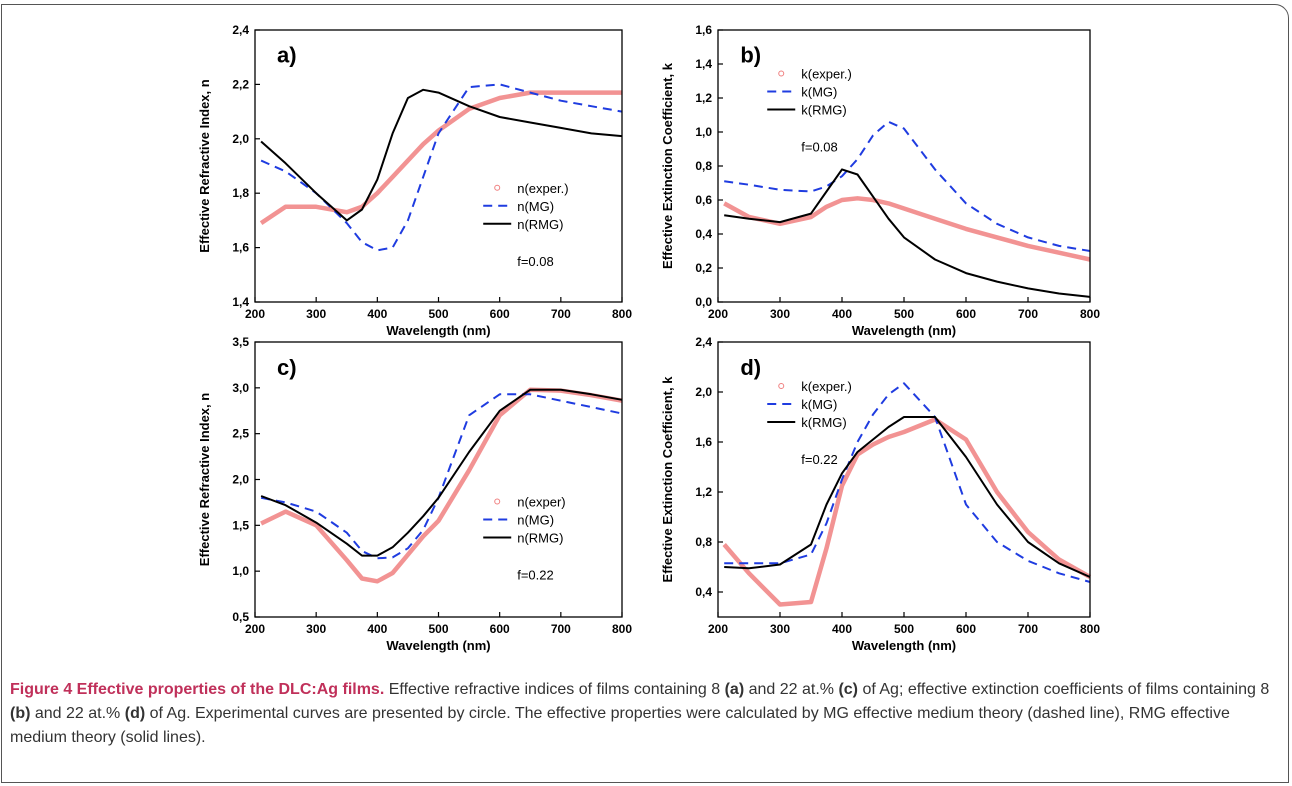 The height and width of the screenshot is (786, 1292). Describe the element at coordinates (20, 713) in the screenshot. I see `caption-text: (b)` at that location.